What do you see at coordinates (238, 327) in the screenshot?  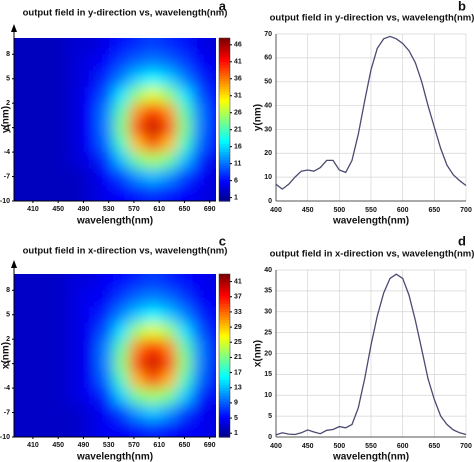 I see `colorbar-tick-label: 29` at bounding box center [238, 327].